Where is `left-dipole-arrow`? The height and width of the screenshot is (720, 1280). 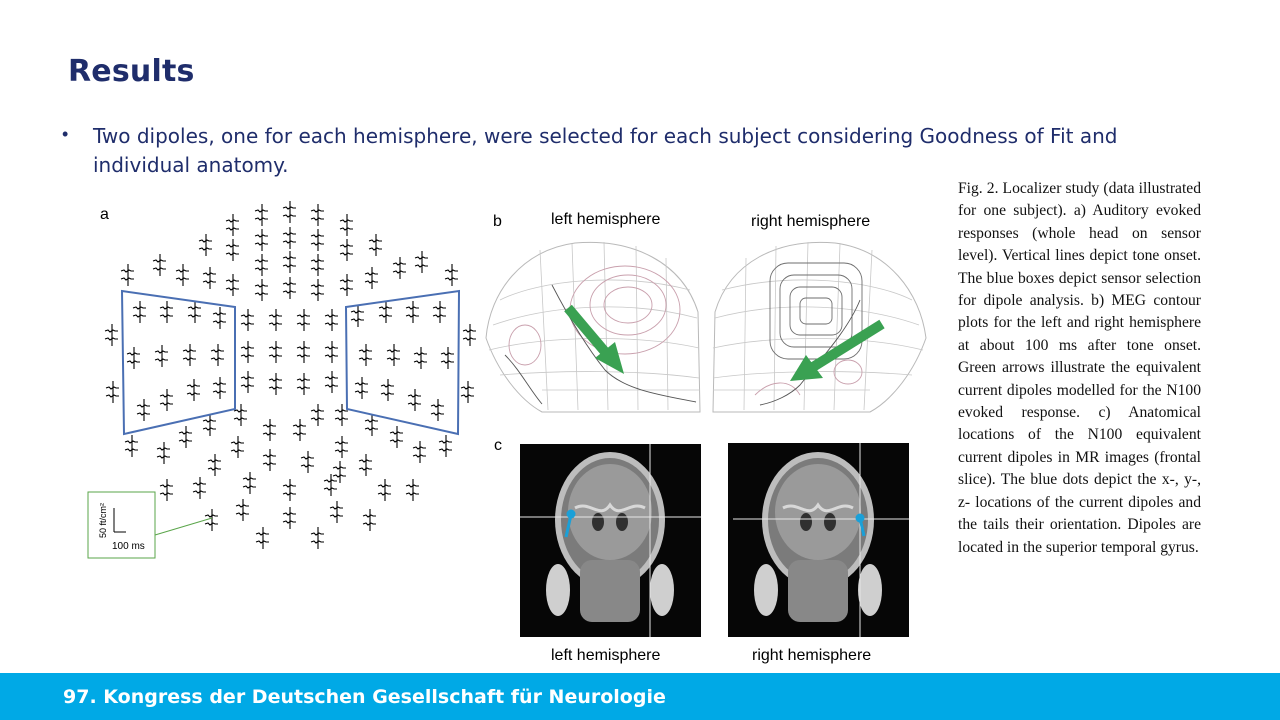 left-dipole-arrow is located at coordinates (587, 330).